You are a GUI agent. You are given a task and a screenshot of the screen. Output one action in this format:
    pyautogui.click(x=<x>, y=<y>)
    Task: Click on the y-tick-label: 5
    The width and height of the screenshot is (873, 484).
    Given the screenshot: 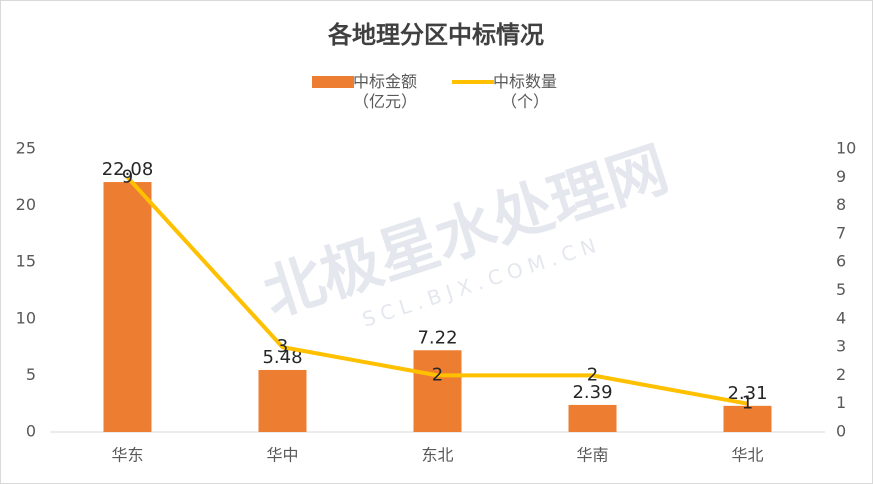 What is the action you would take?
    pyautogui.click(x=31, y=374)
    